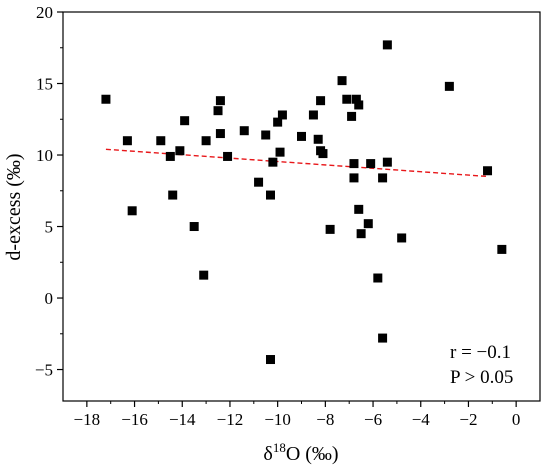  I want to click on y-ticks: −5 0 5 10 15 20, so click(49, 191).